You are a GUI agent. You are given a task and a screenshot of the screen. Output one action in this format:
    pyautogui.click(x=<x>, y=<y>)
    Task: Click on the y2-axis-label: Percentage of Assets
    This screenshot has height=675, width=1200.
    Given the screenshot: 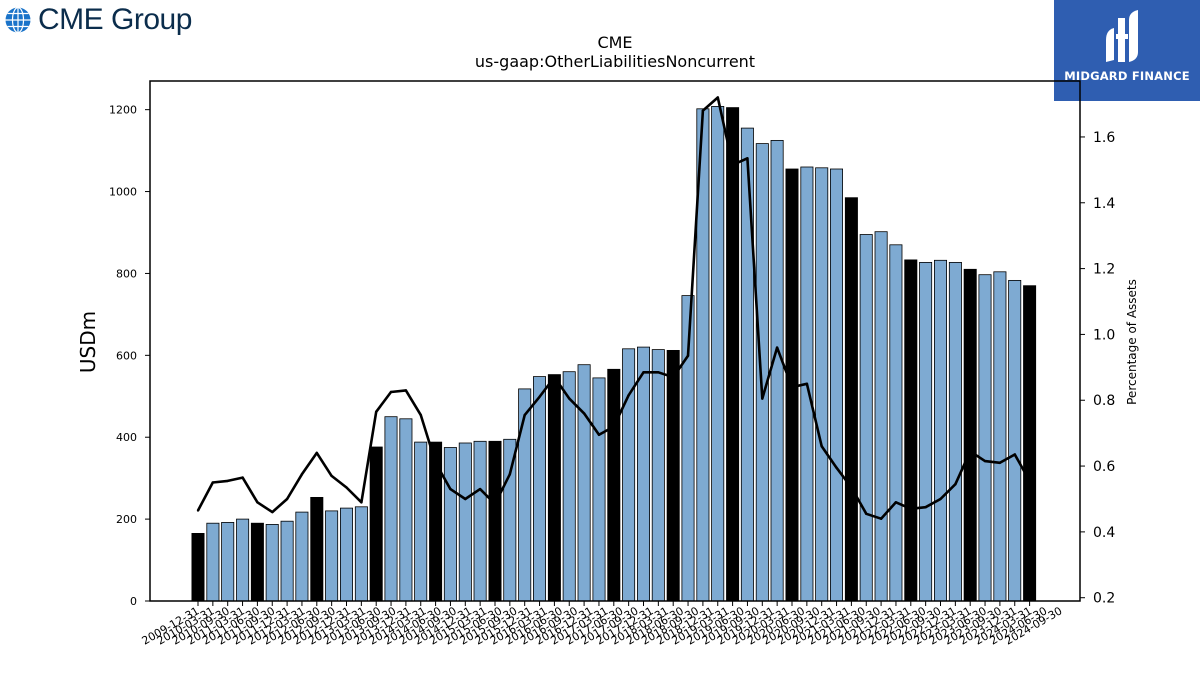 What is the action you would take?
    pyautogui.click(x=1132, y=342)
    